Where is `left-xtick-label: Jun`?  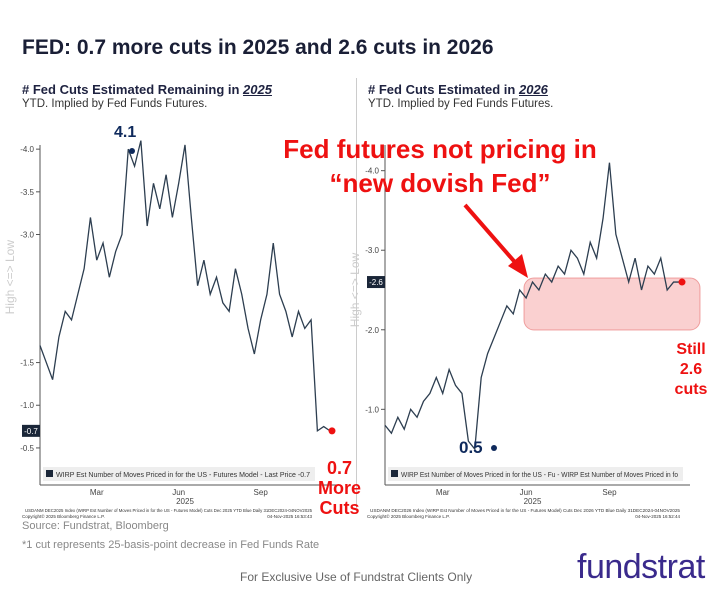 left-xtick-label: Jun is located at coordinates (178, 492).